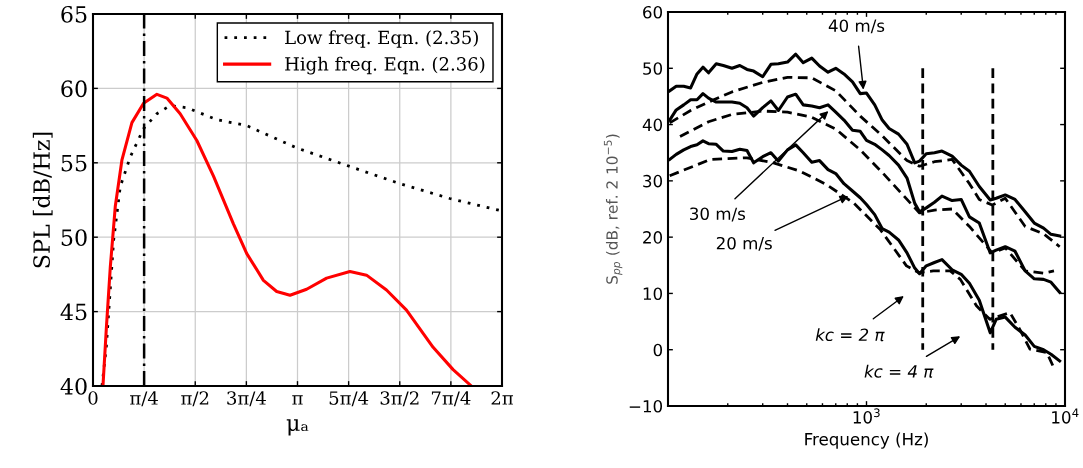 The height and width of the screenshot is (468, 1083). Describe the element at coordinates (385, 65) in the screenshot. I see `legend-label: High freq. Eqn. (2.36)` at that location.